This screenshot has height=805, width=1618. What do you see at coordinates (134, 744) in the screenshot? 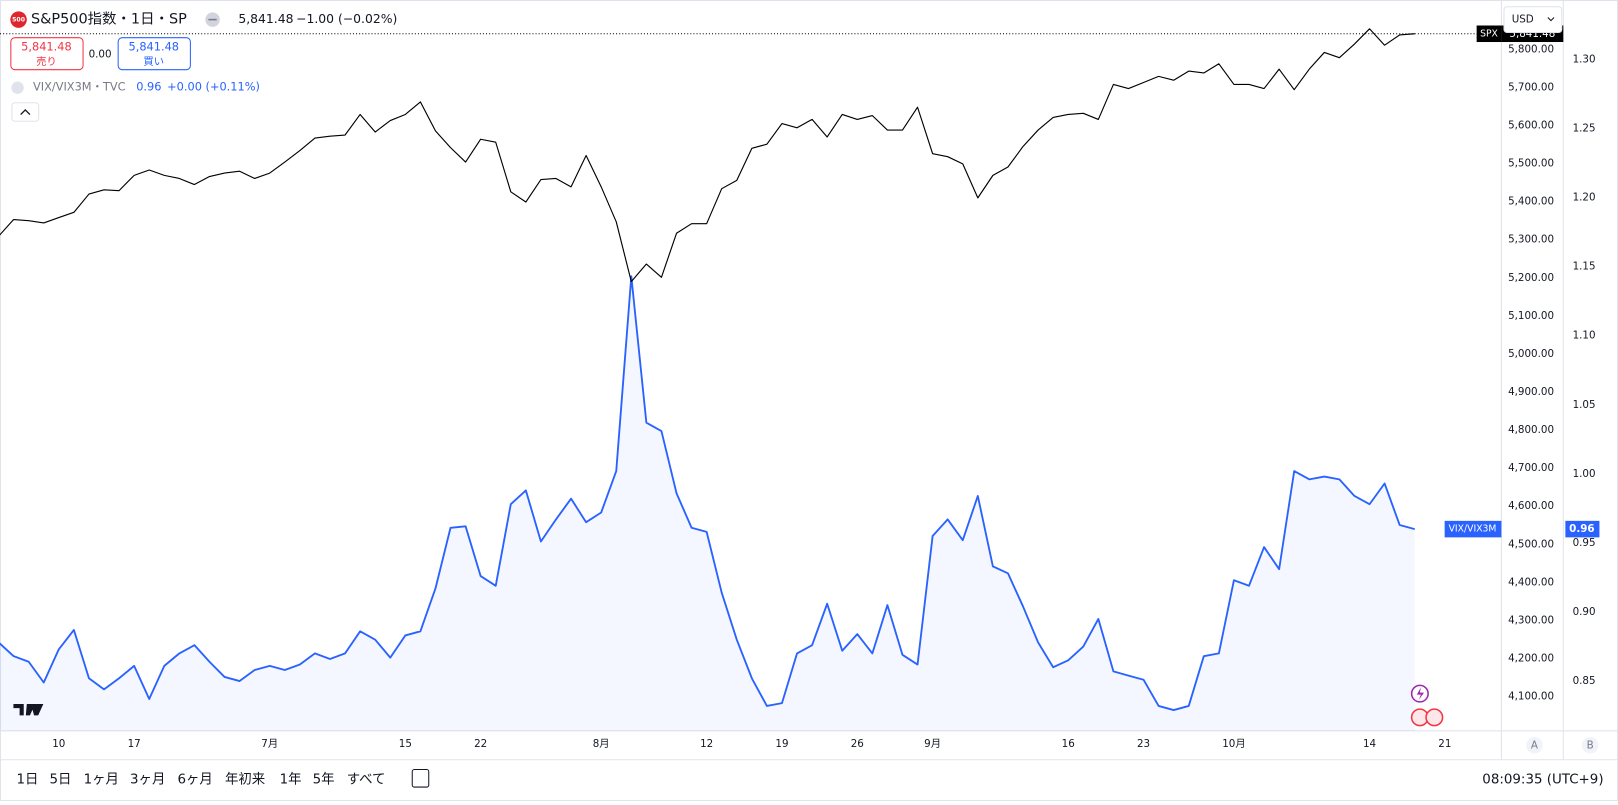
I see `x-tick-label: 17` at bounding box center [134, 744].